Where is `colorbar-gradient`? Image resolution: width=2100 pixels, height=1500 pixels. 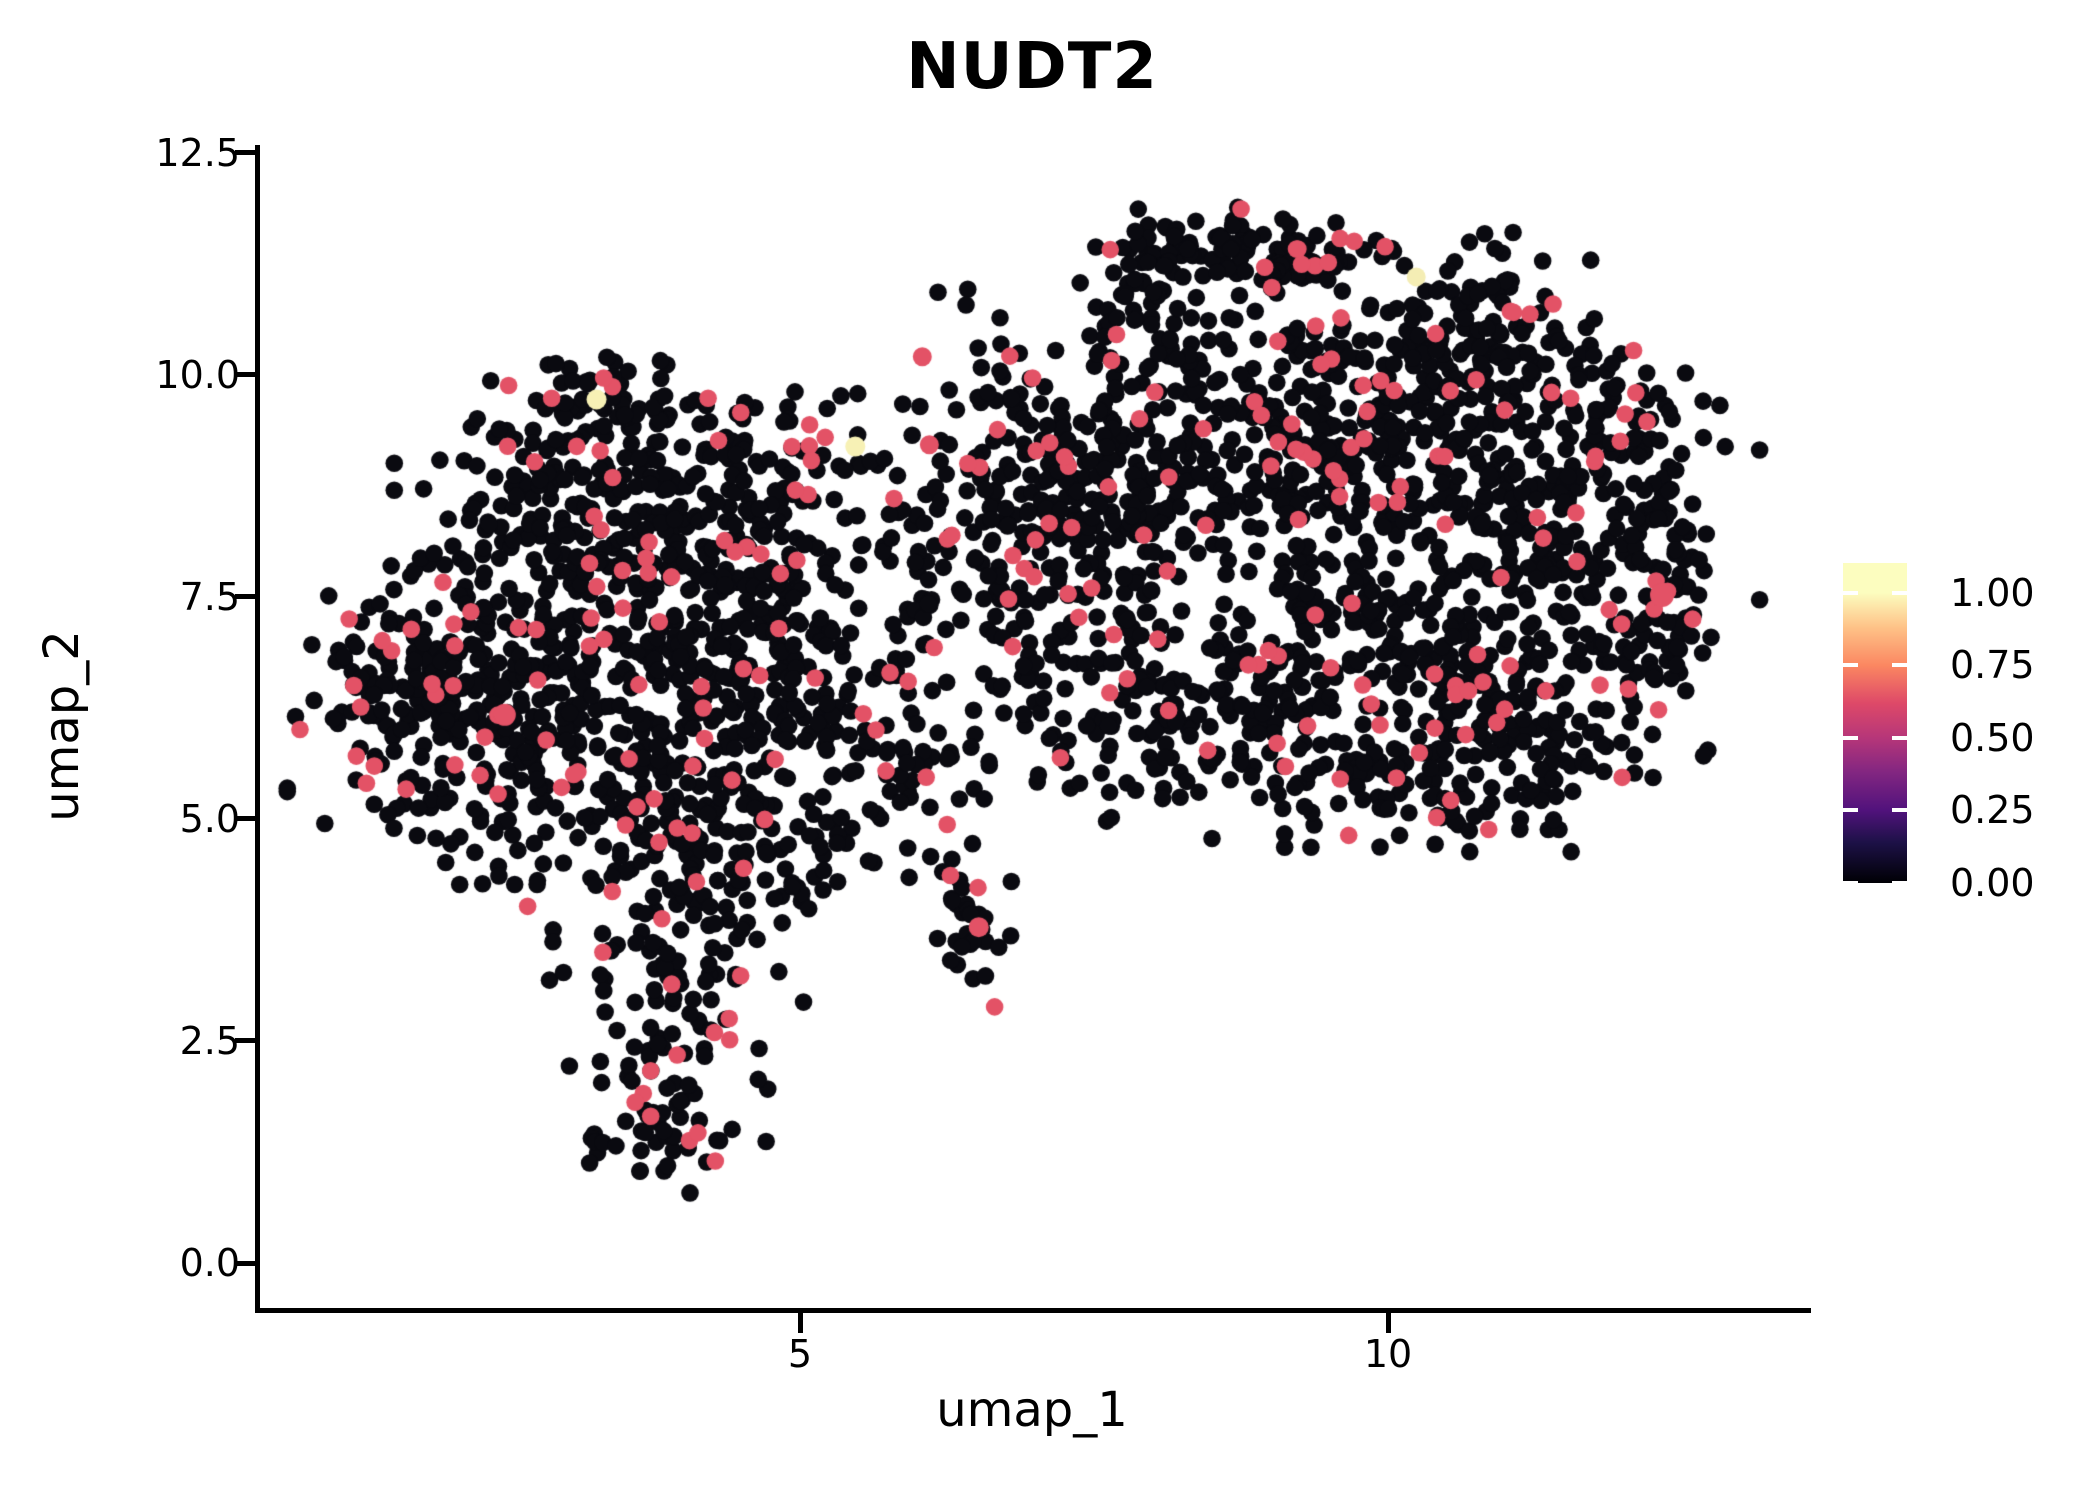 colorbar-gradient is located at coordinates (1875, 723).